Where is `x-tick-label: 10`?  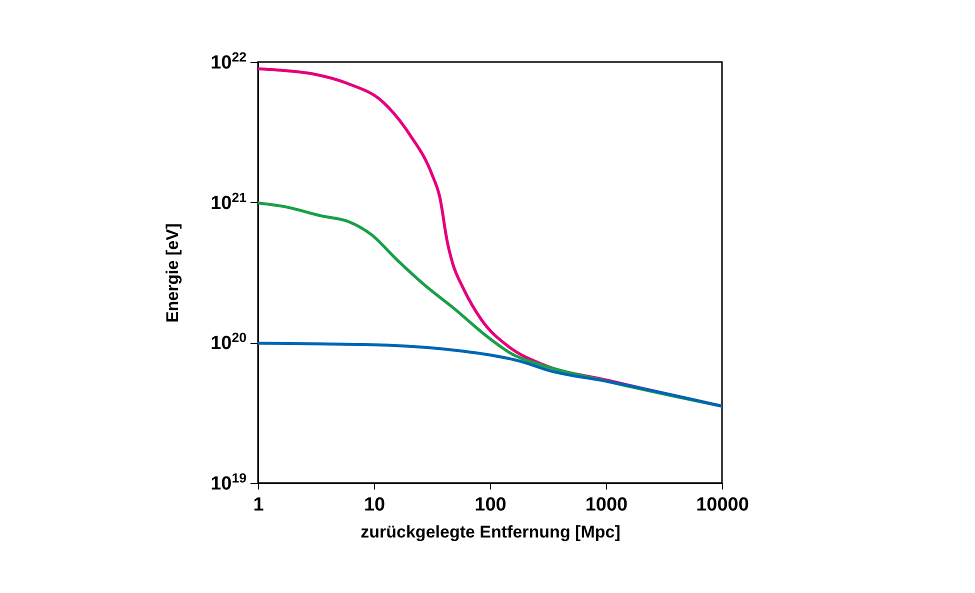
x-tick-label: 10 is located at coordinates (375, 505).